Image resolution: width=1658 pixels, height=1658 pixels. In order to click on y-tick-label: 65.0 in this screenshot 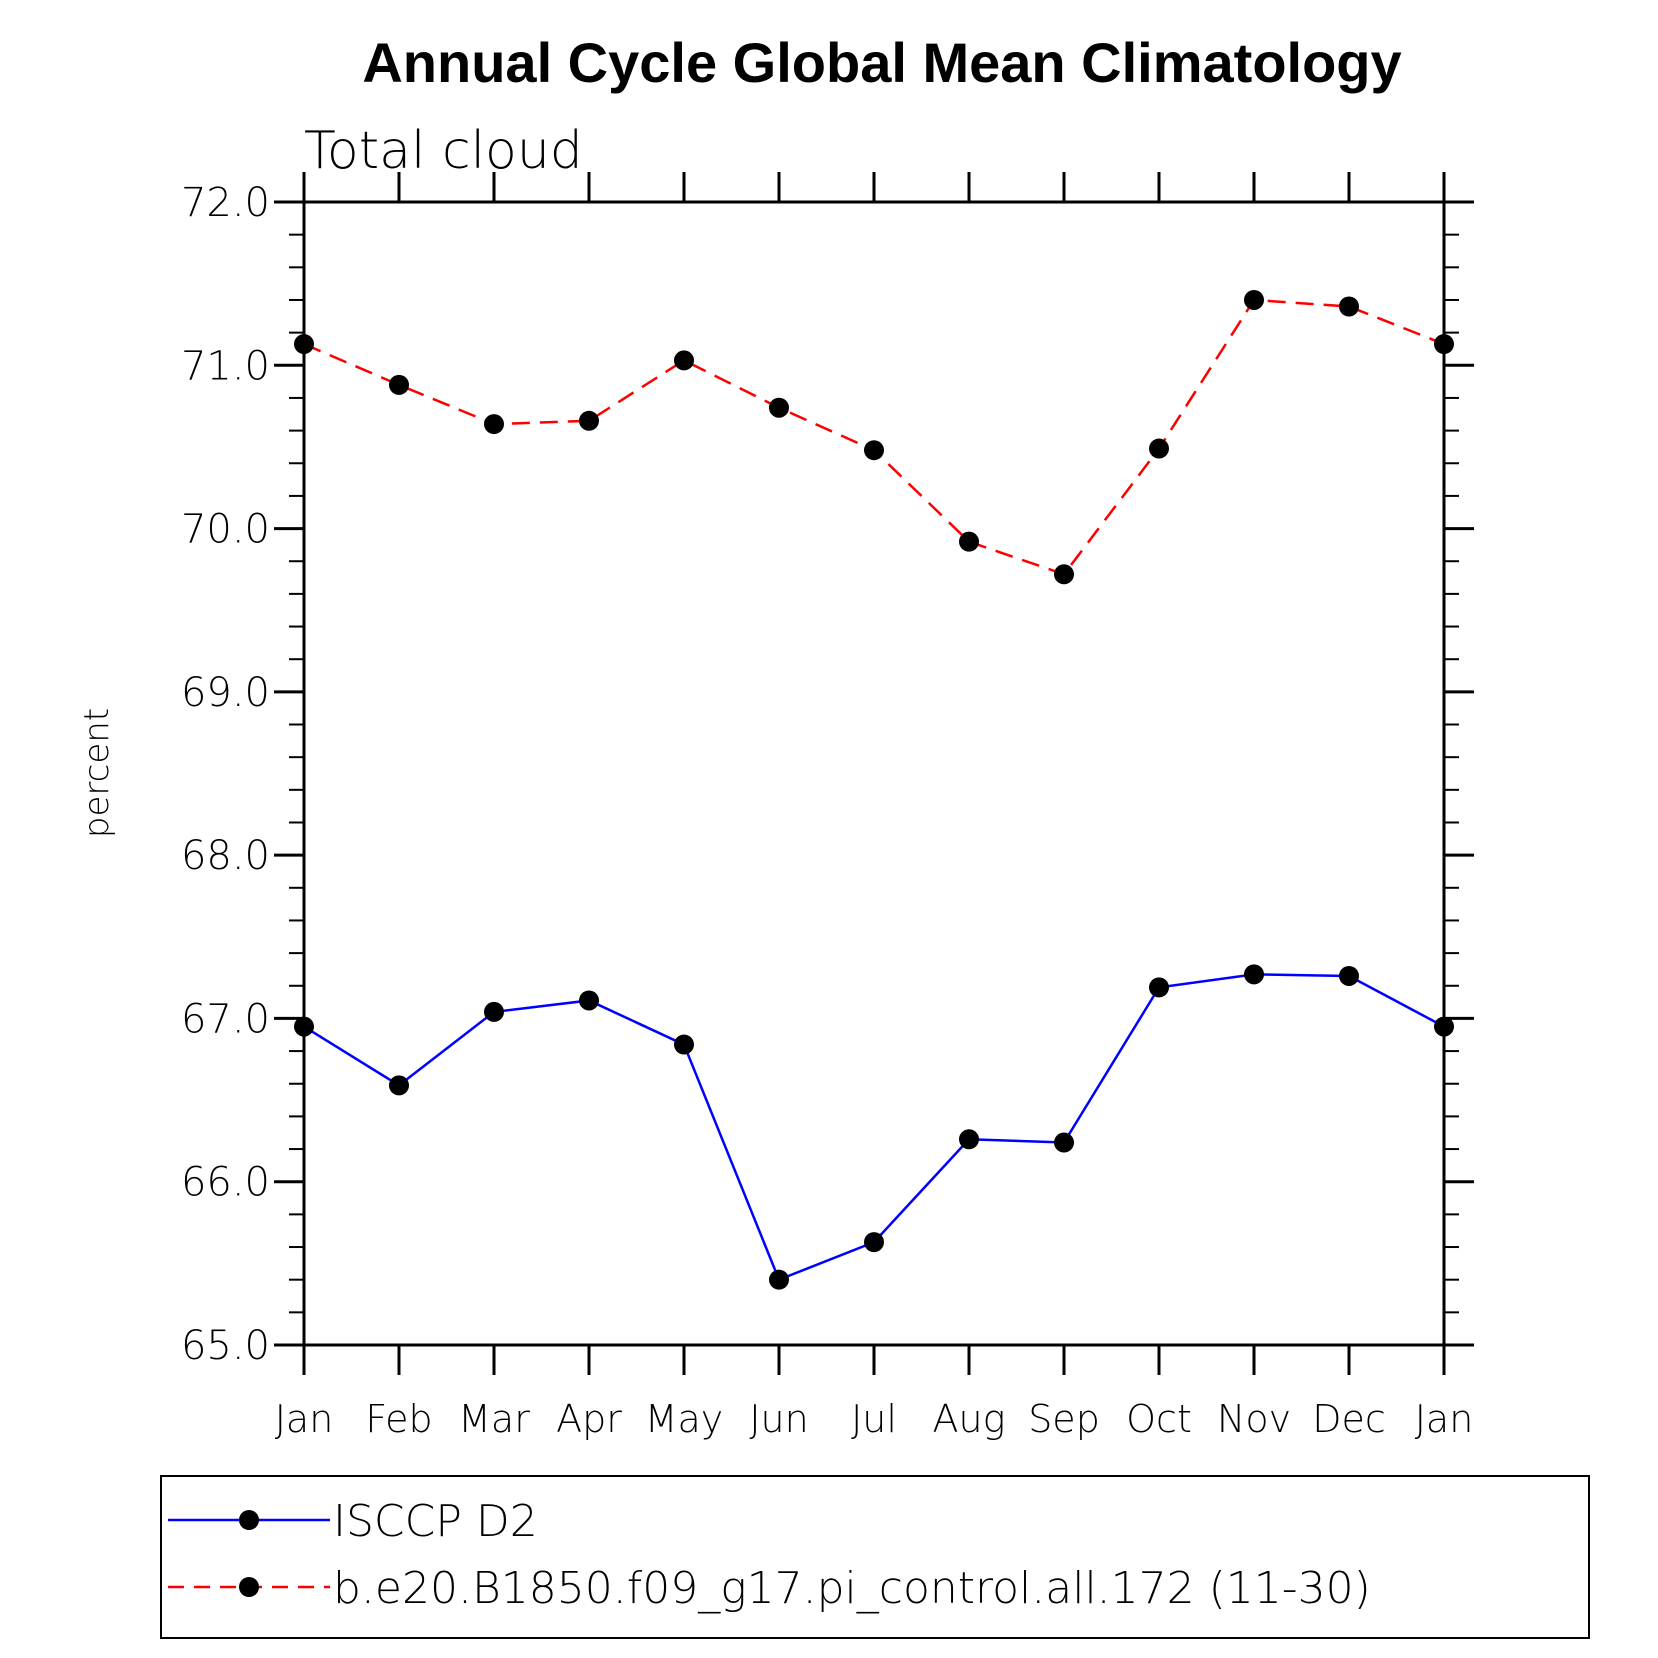, I will do `click(225, 1346)`.